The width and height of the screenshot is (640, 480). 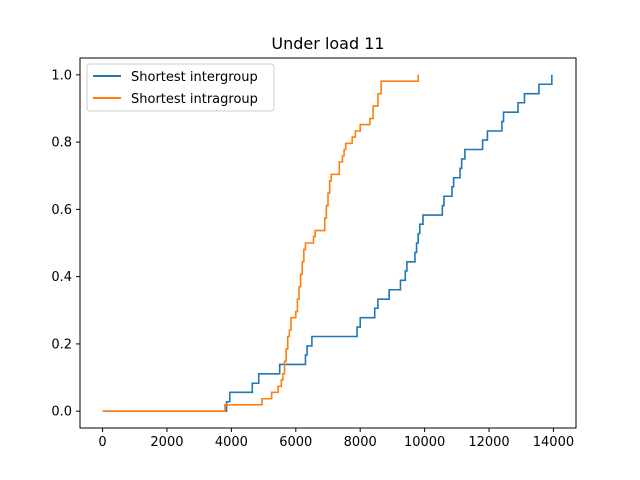 I want to click on y-tick-label: 0.2, so click(x=61, y=344).